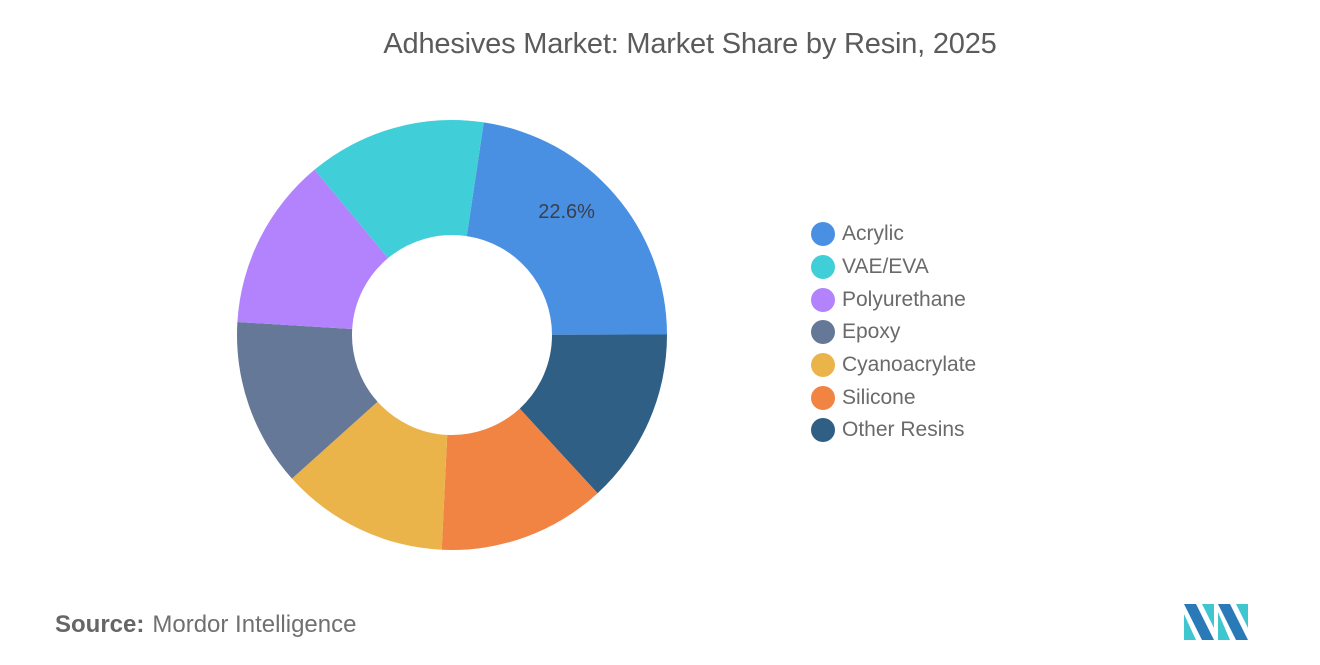  What do you see at coordinates (909, 365) in the screenshot?
I see `legend-label: Cyanoacrylate` at bounding box center [909, 365].